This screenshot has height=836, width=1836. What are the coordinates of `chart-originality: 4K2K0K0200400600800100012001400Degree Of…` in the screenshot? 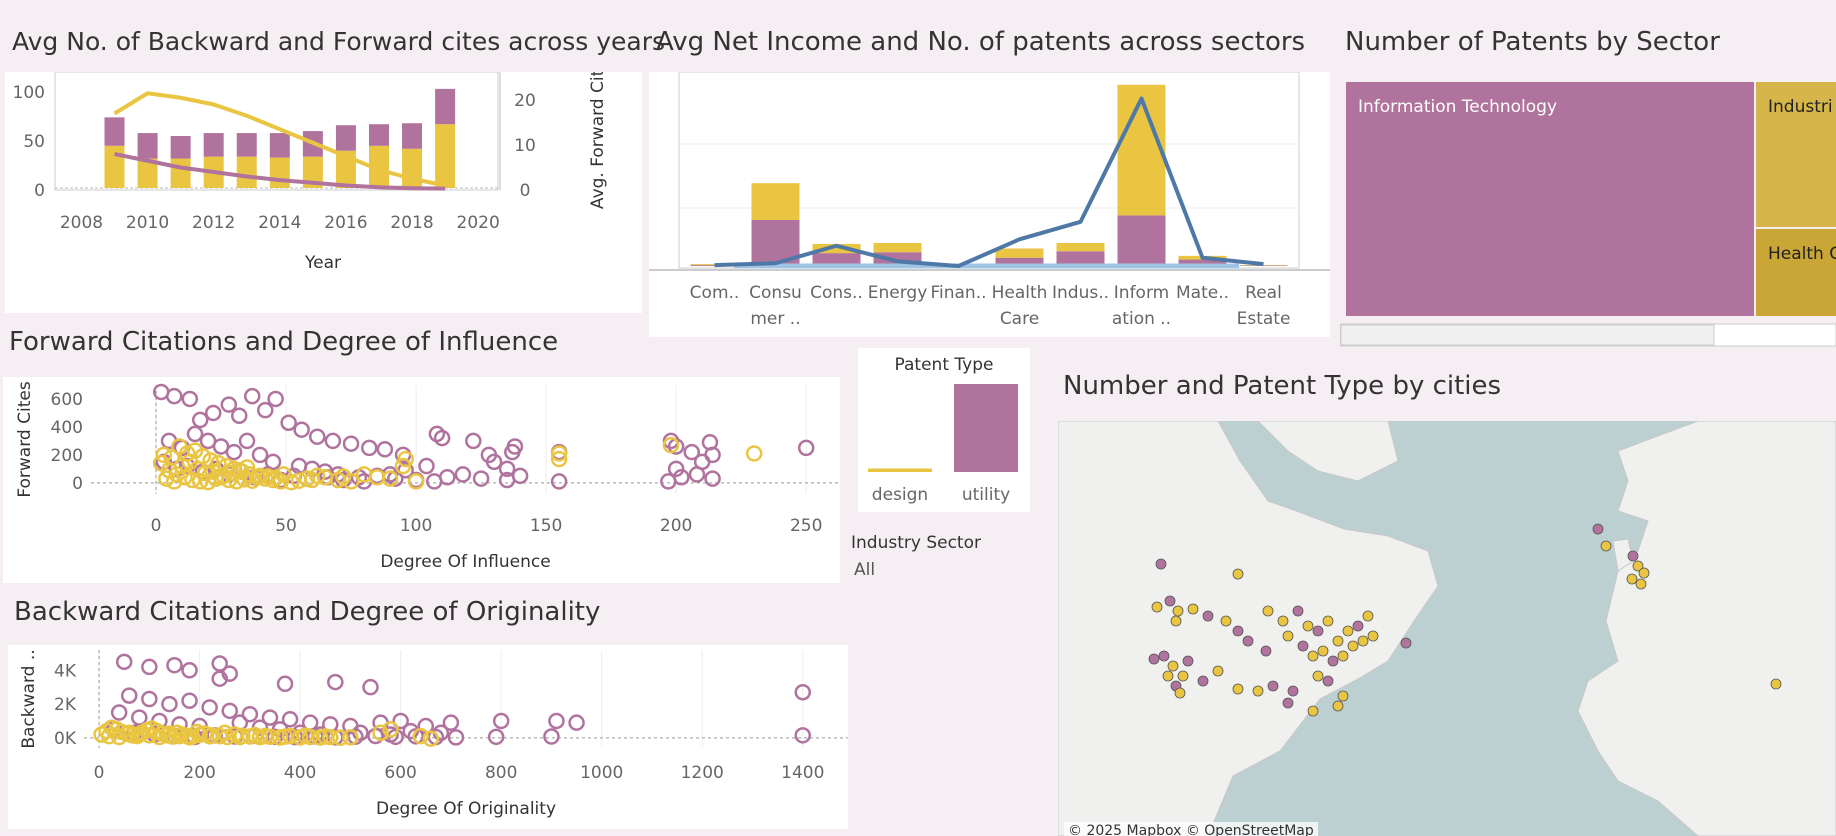 It's located at (428, 737).